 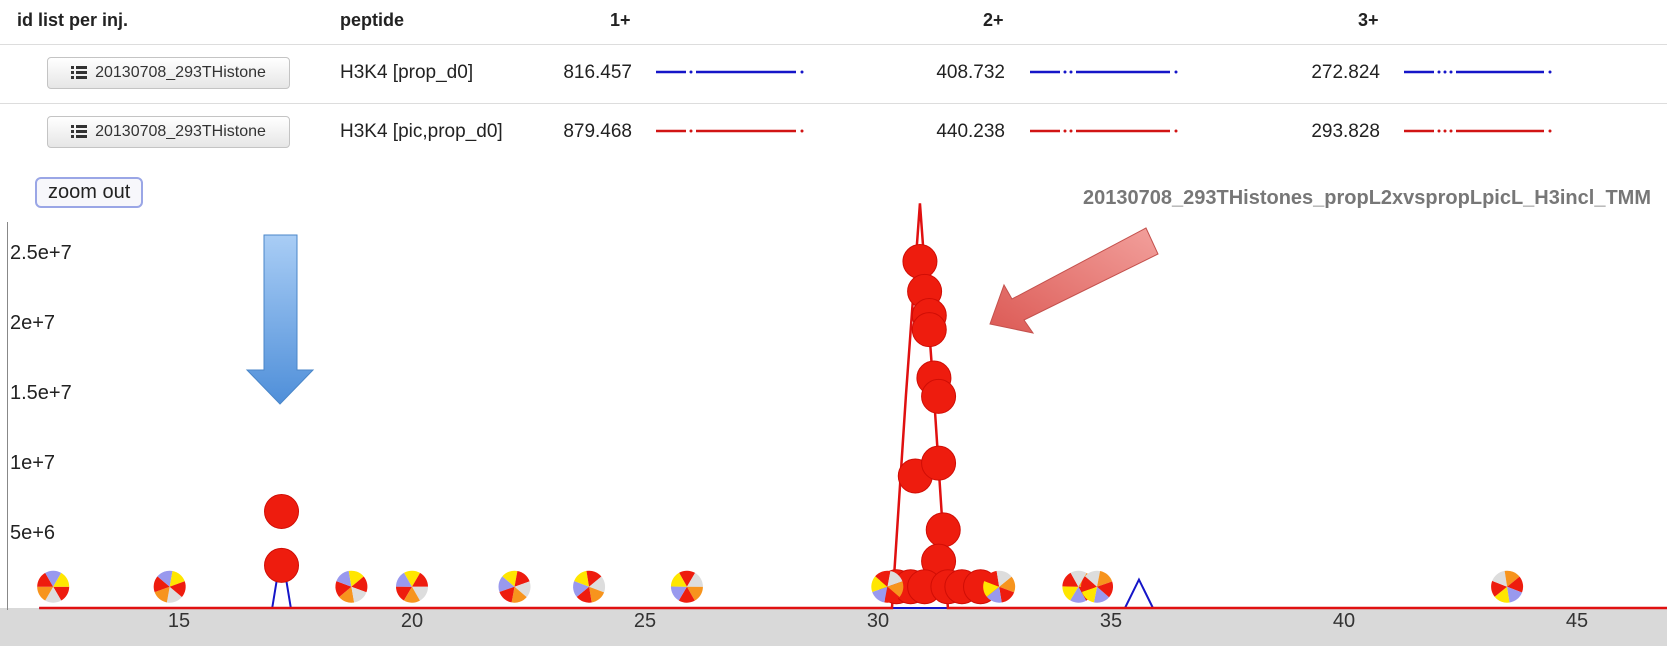 I want to click on x-tick-label: 40, so click(x=1344, y=621).